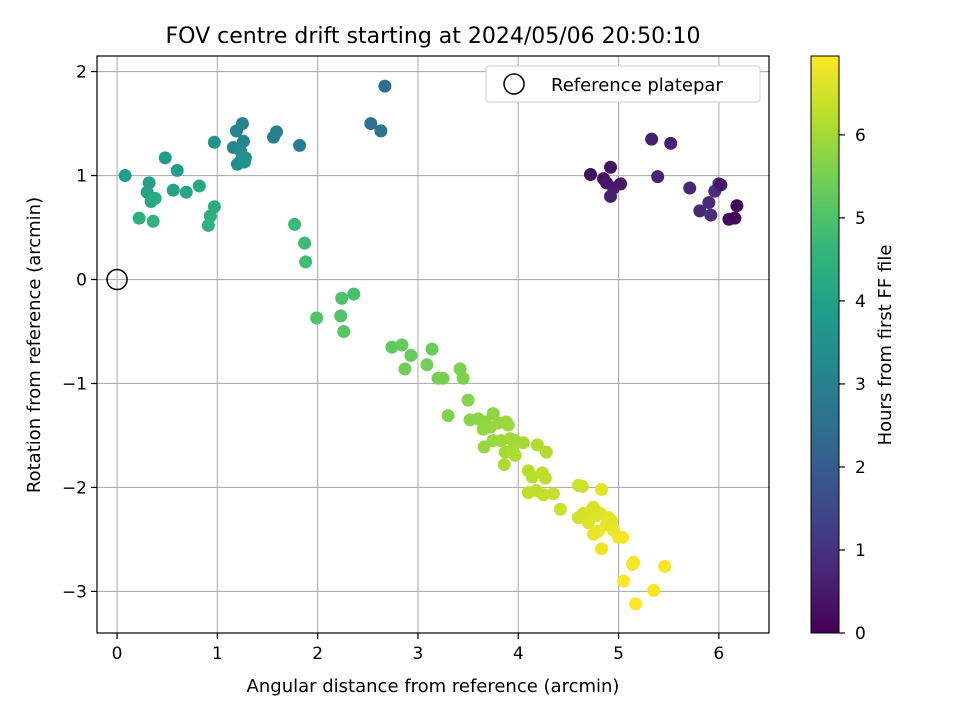 The image size is (960, 724). I want to click on x-tick-label: 2, so click(317, 654).